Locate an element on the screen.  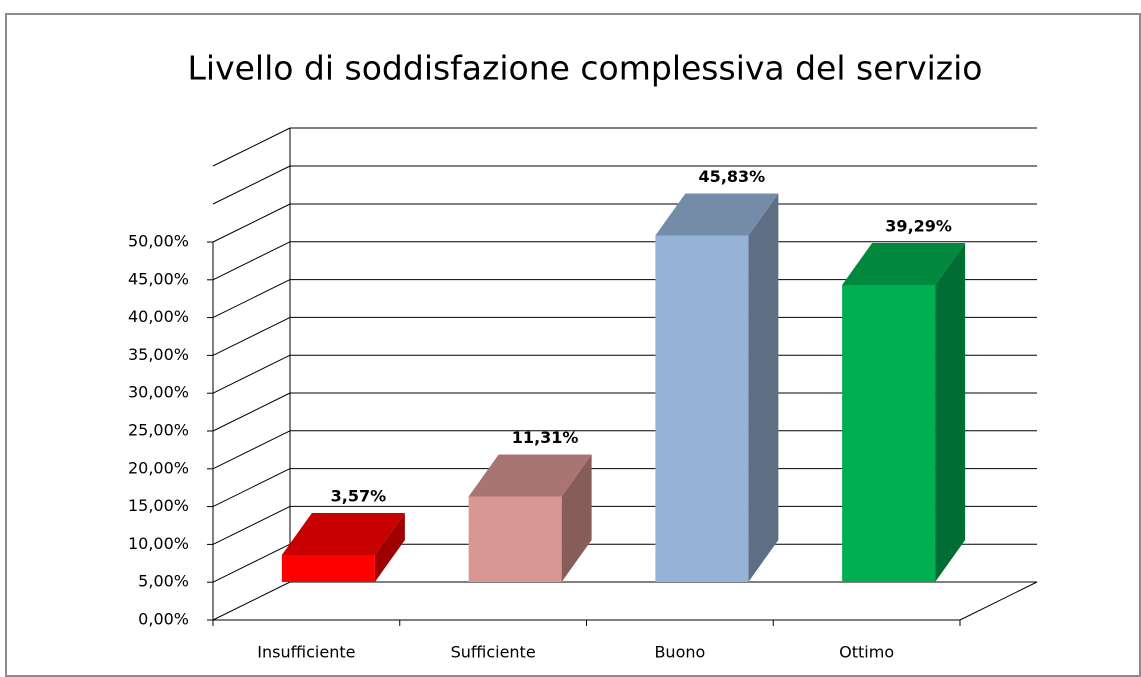
y-tick-label: 20,00% is located at coordinates (158, 467).